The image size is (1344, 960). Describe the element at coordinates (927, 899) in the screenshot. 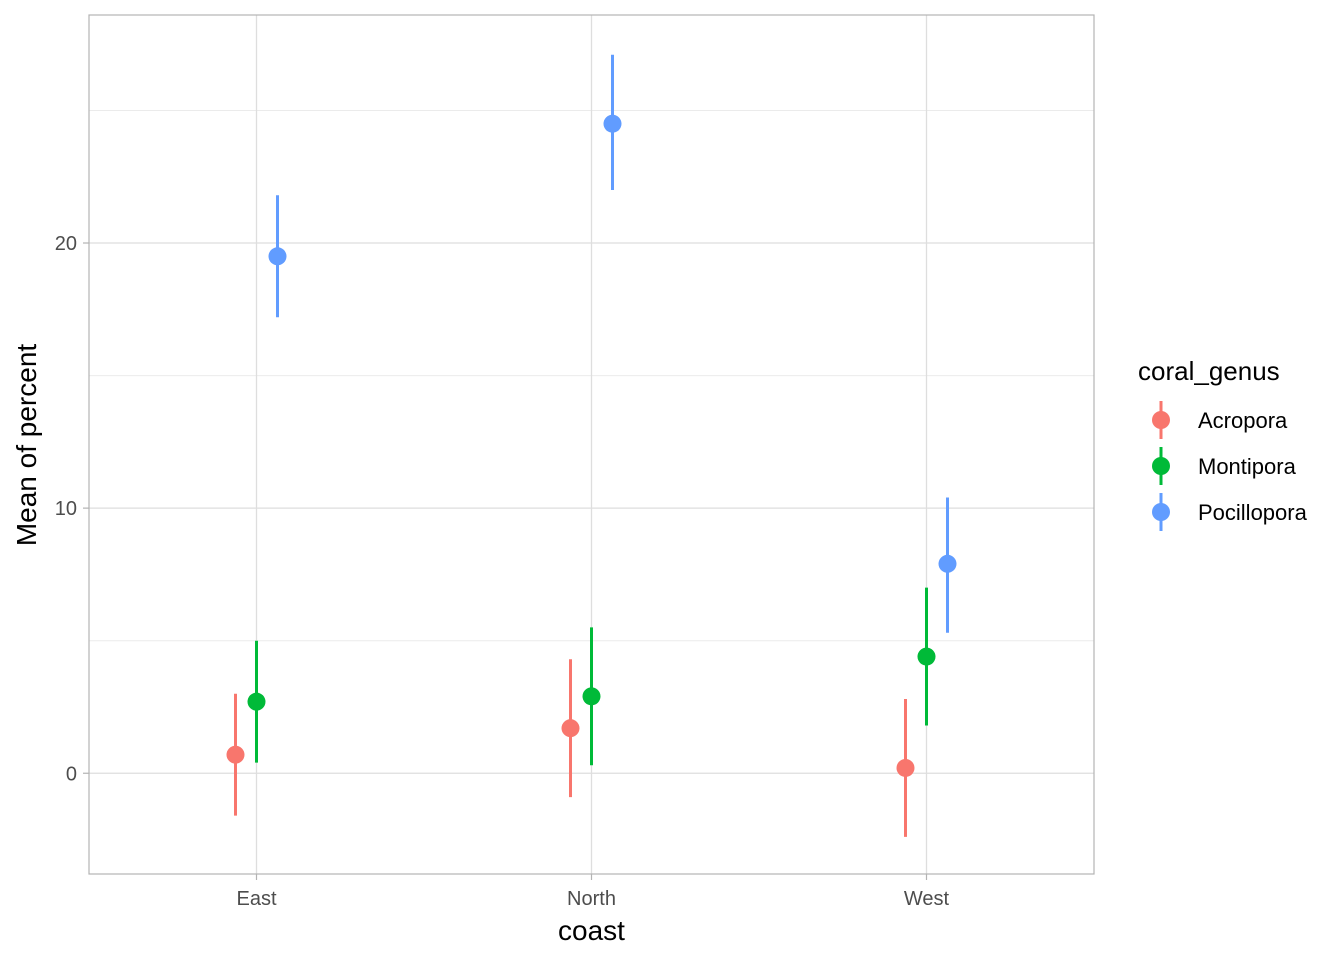

I see `x-tick-label: West` at that location.